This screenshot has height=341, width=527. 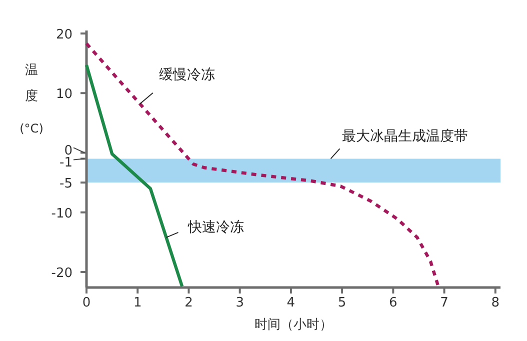 I want to click on y-tick-label: 20, so click(x=64, y=34).